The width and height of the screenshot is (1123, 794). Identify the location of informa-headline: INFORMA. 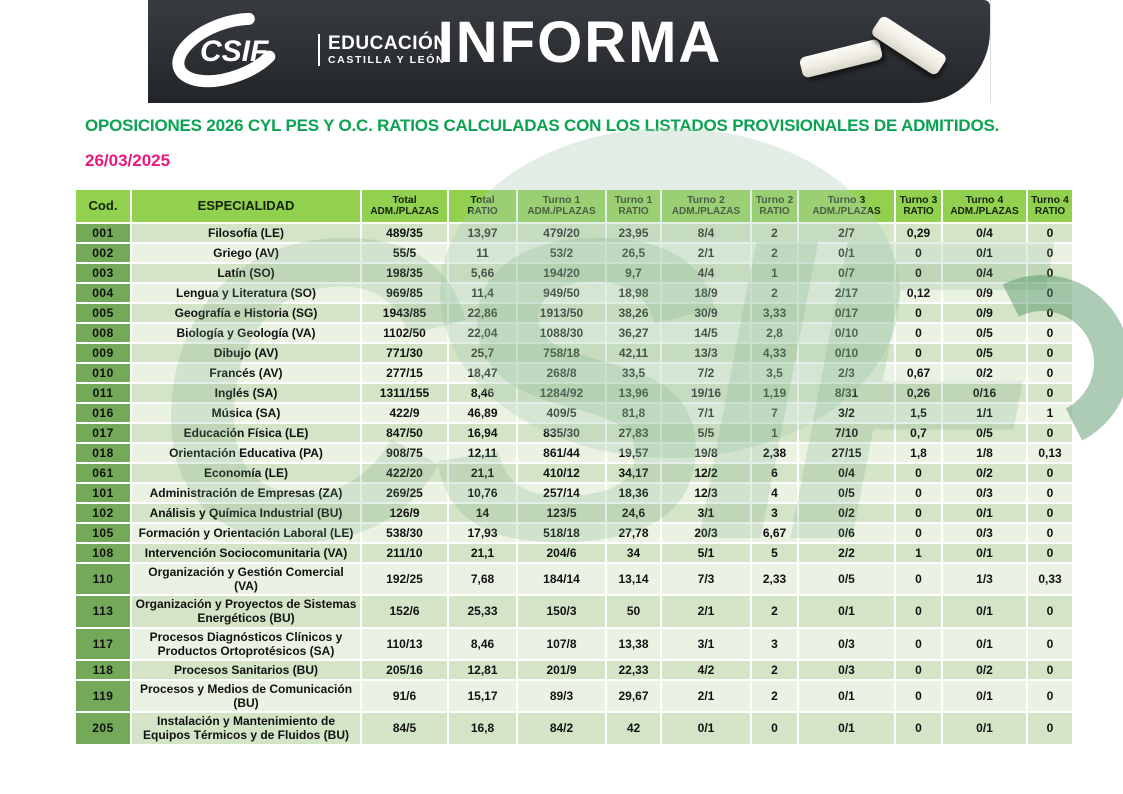
(580, 42).